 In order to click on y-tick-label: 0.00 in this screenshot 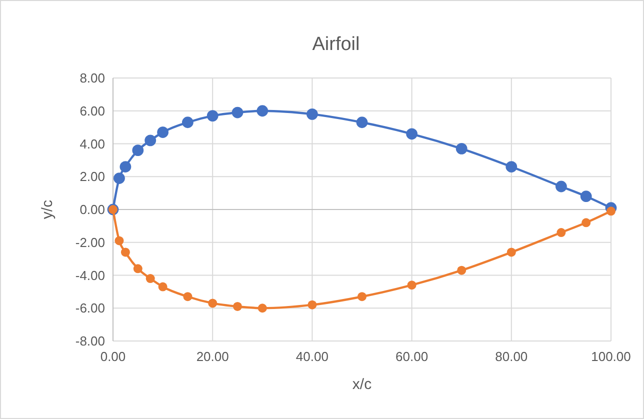, I will do `click(92, 210)`.